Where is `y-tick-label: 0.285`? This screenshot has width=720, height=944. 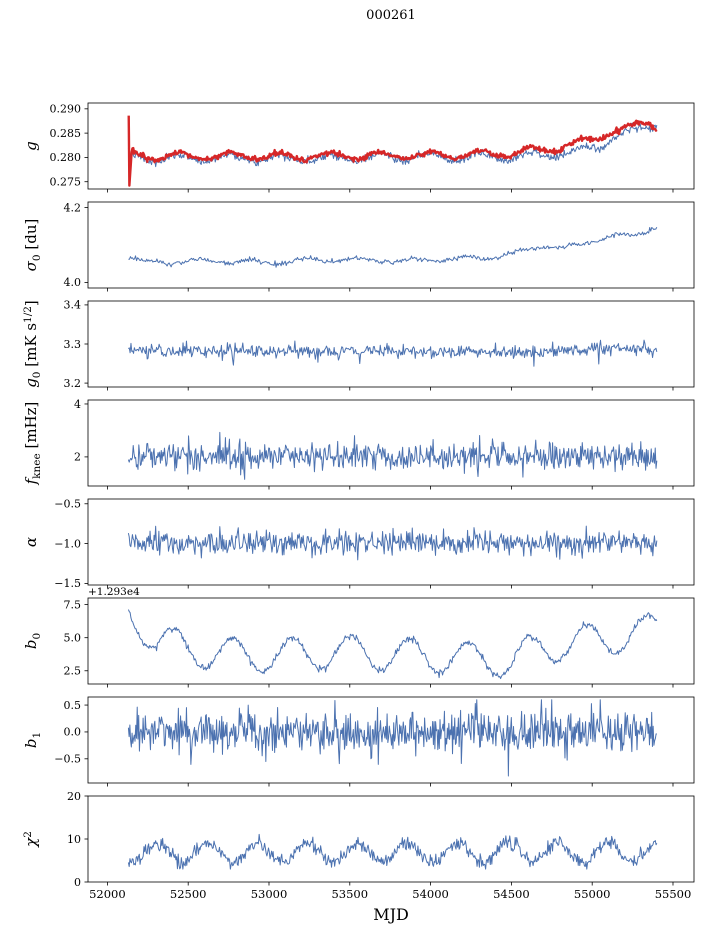
y-tick-label: 0.285 is located at coordinates (66, 133).